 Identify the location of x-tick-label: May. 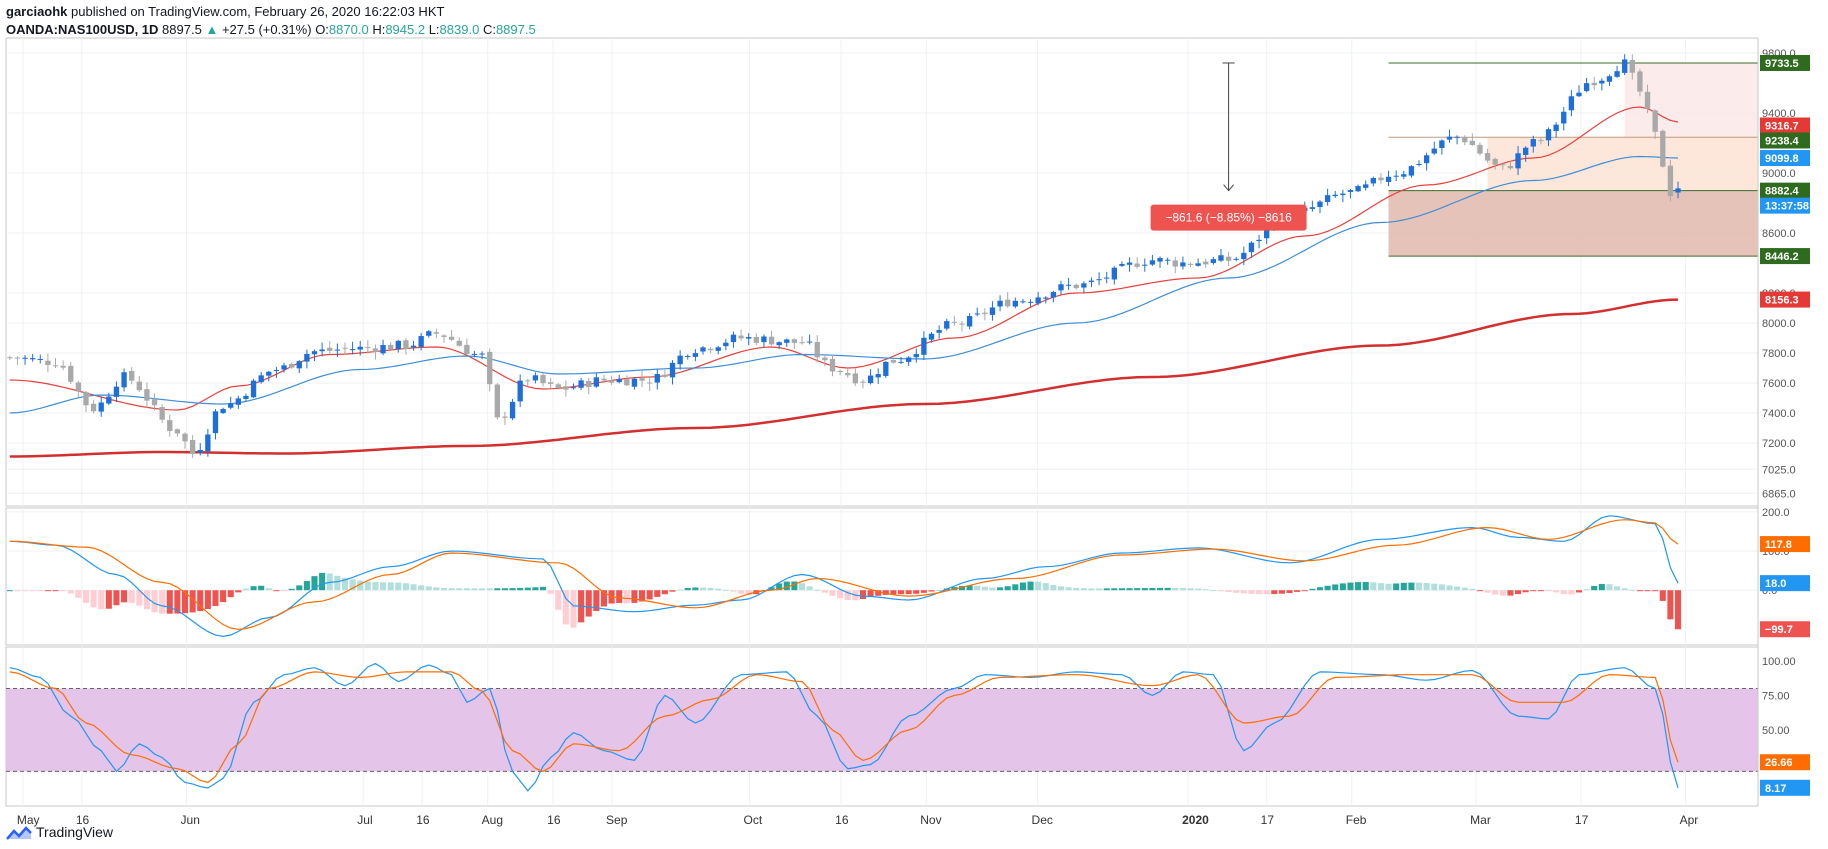
(28, 820).